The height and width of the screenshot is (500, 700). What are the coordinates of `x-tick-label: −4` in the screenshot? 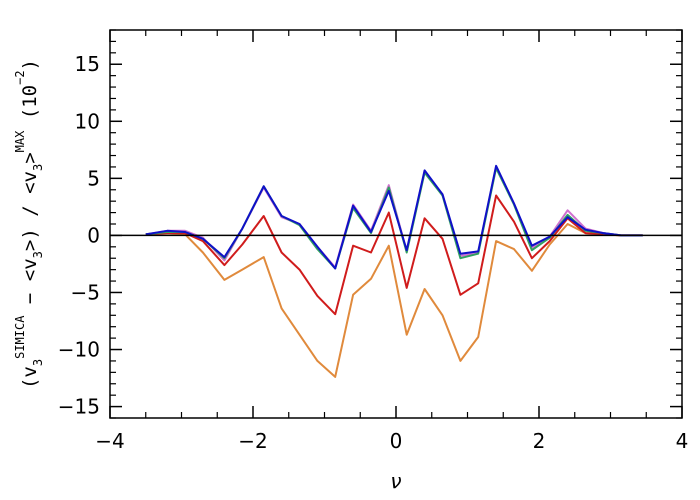 It's located at (109, 441).